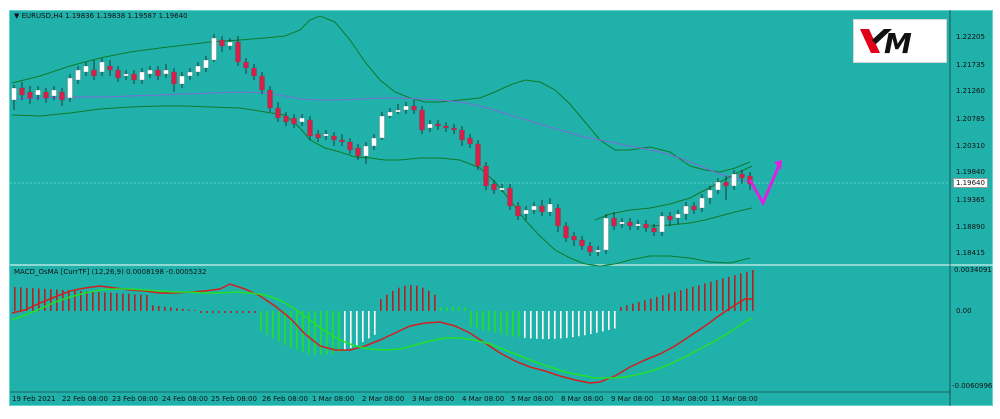  I want to click on macd-axis-label: 0.0034091, so click(973, 270).